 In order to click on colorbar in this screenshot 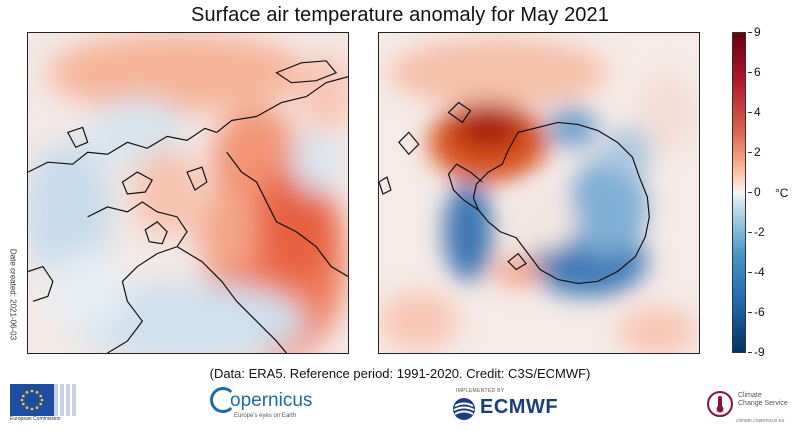, I will do `click(739, 192)`.